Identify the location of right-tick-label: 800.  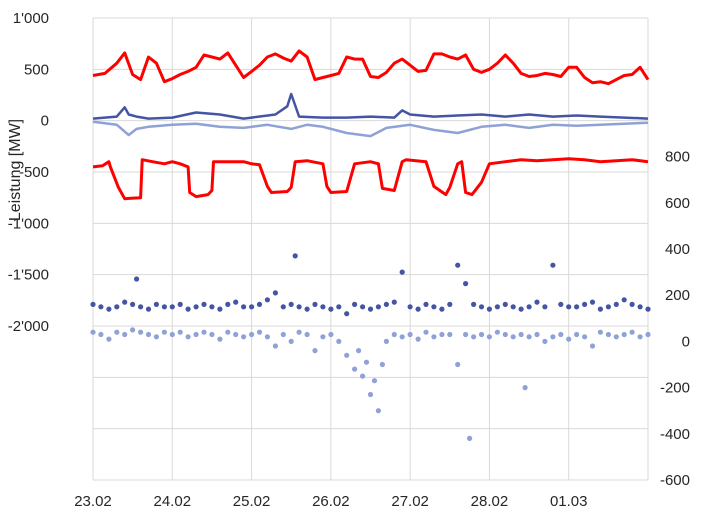
(677, 157).